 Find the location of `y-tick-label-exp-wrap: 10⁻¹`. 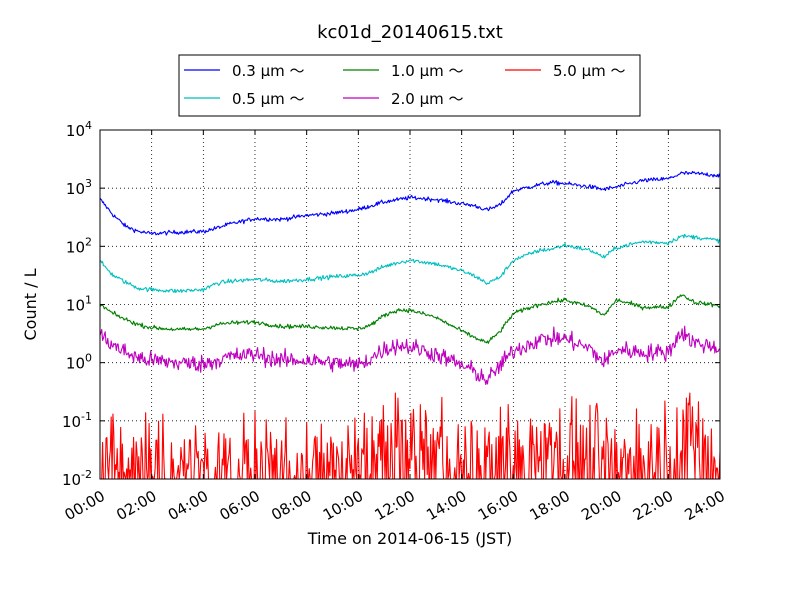

y-tick-label-exp-wrap: 10⁻¹ is located at coordinates (77, 420).